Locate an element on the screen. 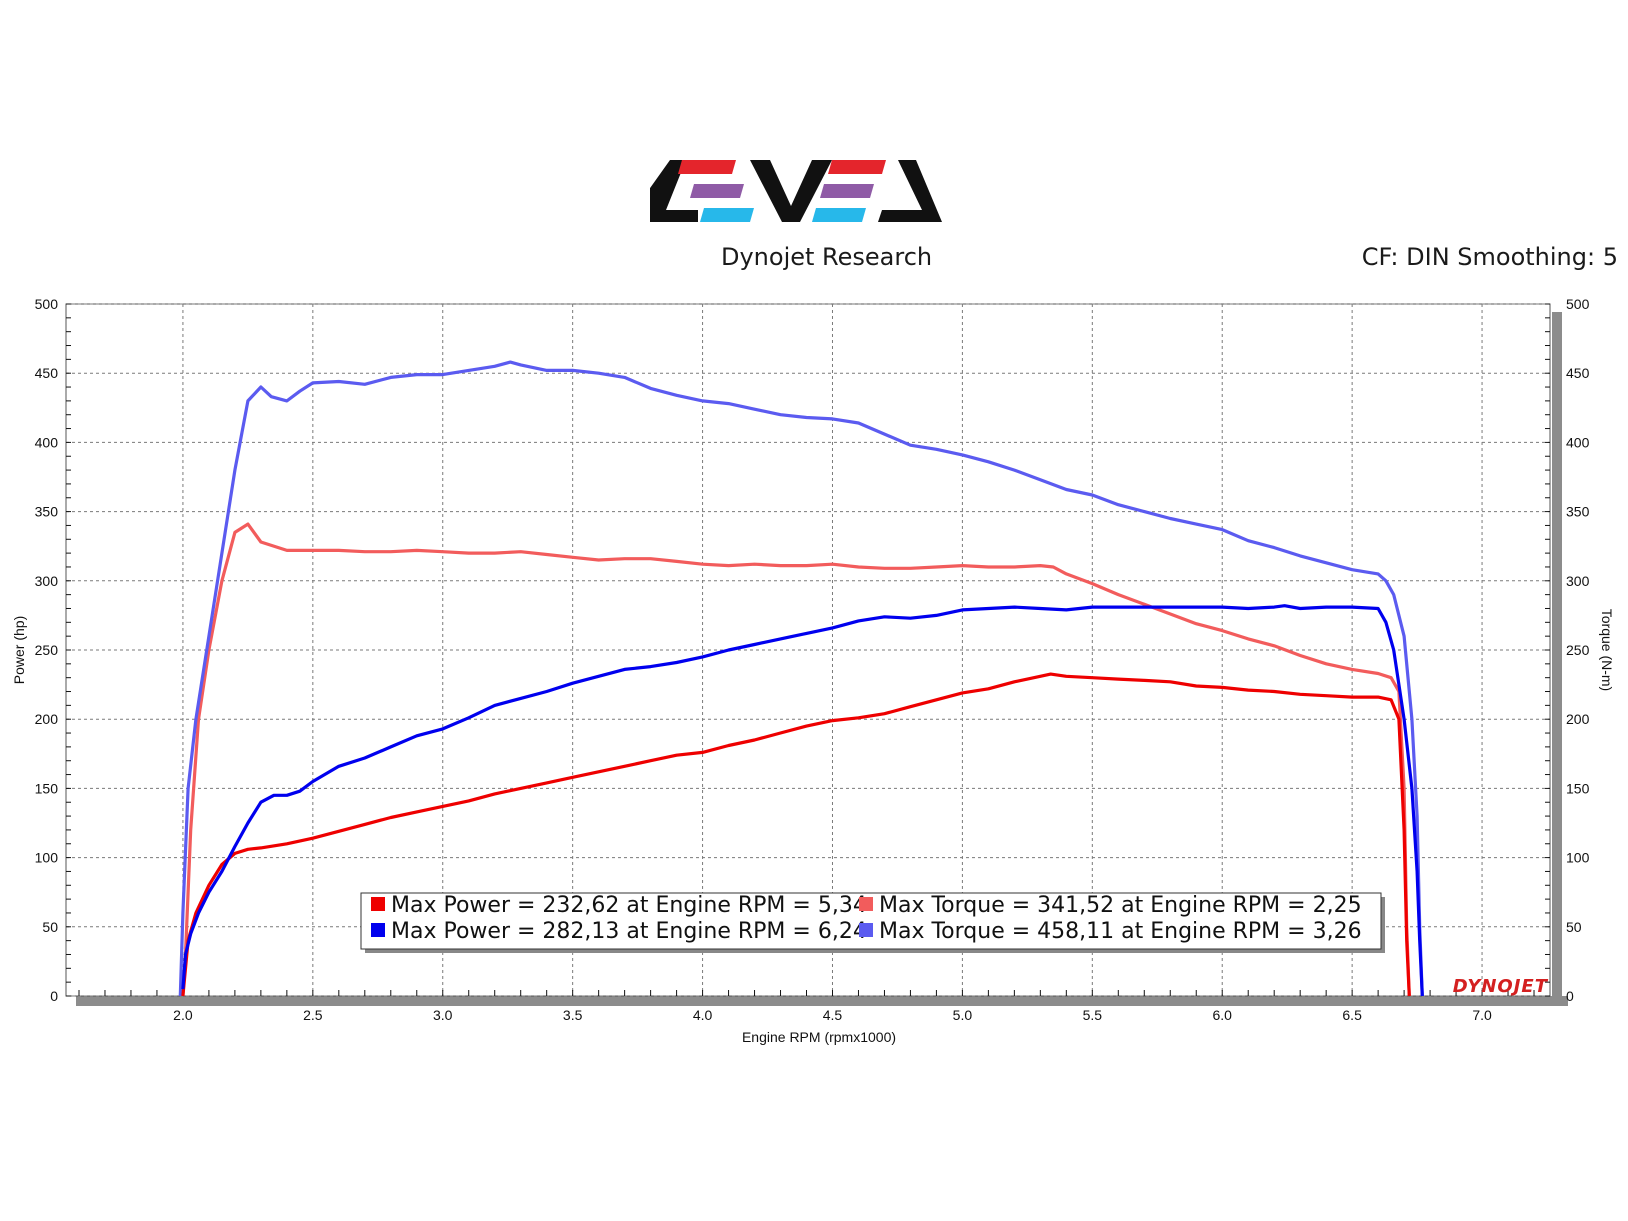 The width and height of the screenshot is (1628, 1221). y-left-tick-label: 50 is located at coordinates (50, 927).